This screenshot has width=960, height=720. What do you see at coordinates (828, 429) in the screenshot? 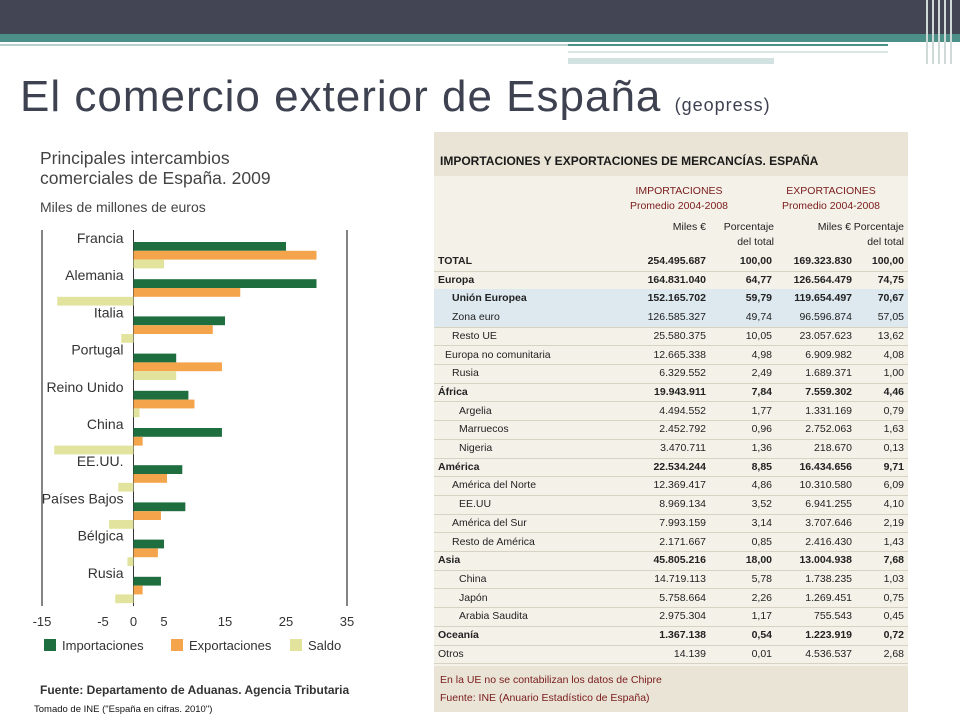
I see `row-cell: 2.752.063` at bounding box center [828, 429].